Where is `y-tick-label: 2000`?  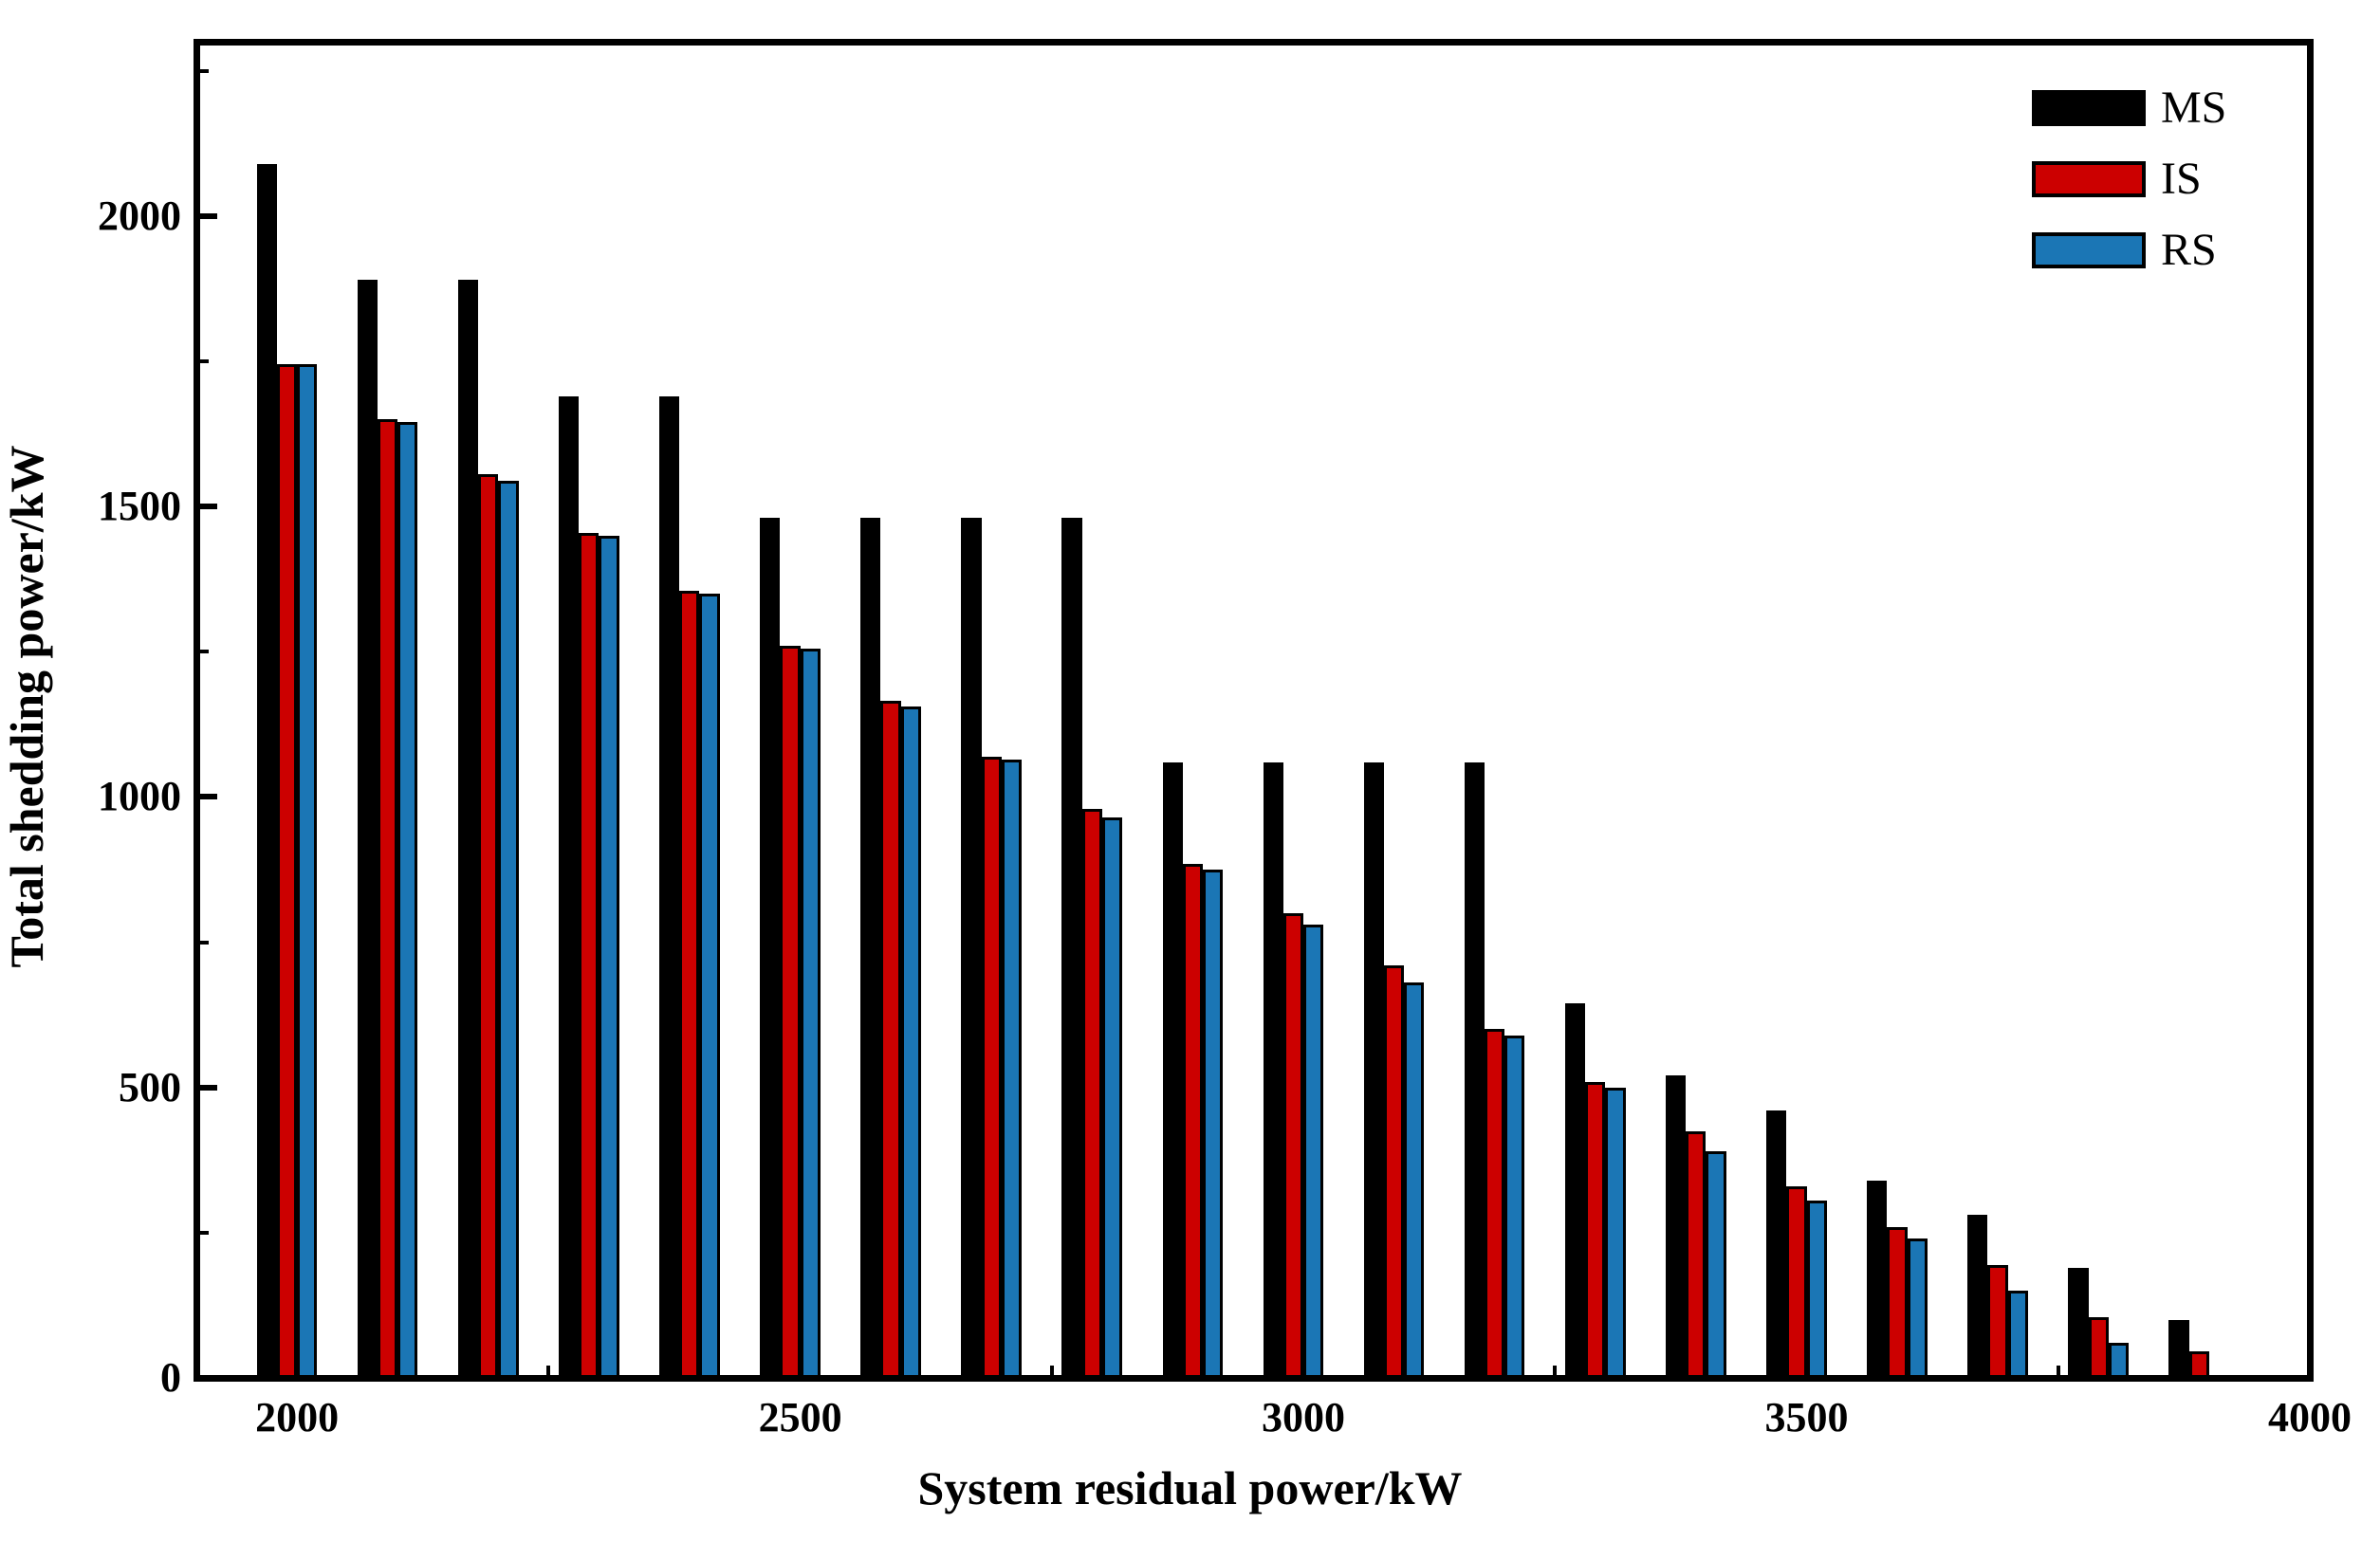 y-tick-label: 2000 is located at coordinates (139, 215).